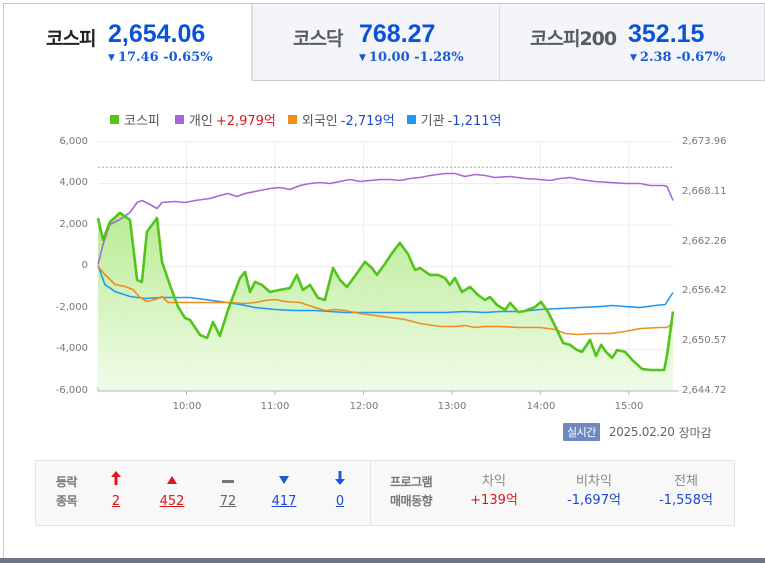  Describe the element at coordinates (187, 406) in the screenshot. I see `x-axis-tick: 10:00` at that location.